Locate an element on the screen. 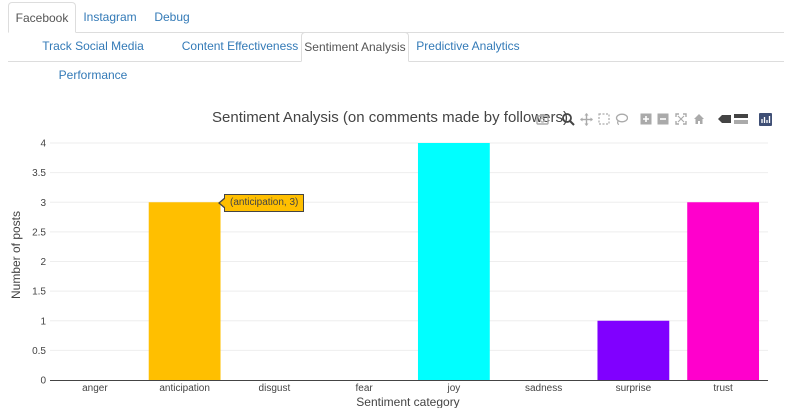  y-tick-label: 0.5 is located at coordinates (39, 351).